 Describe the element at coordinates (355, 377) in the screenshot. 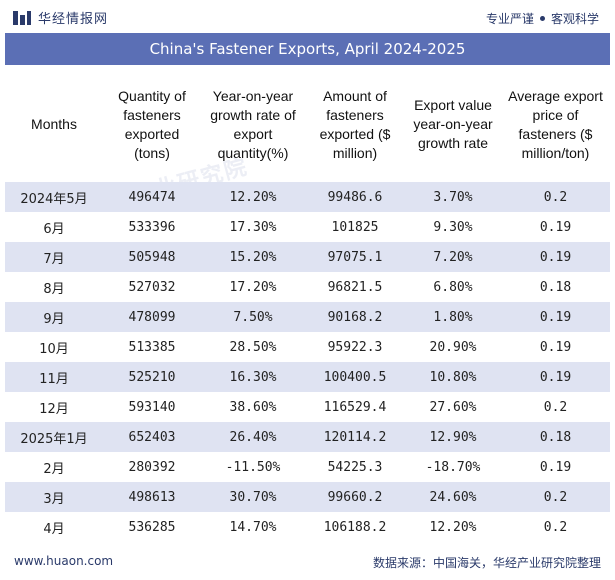

I see `cell-amount: 100400.5` at that location.